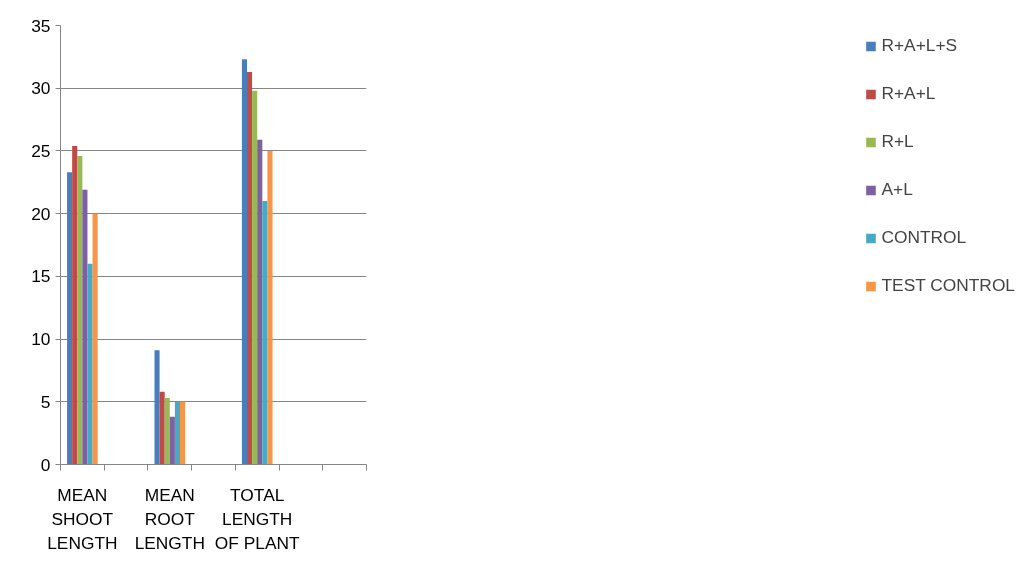 Image resolution: width=1031 pixels, height=565 pixels. I want to click on y-tick-label: 5, so click(45, 401).